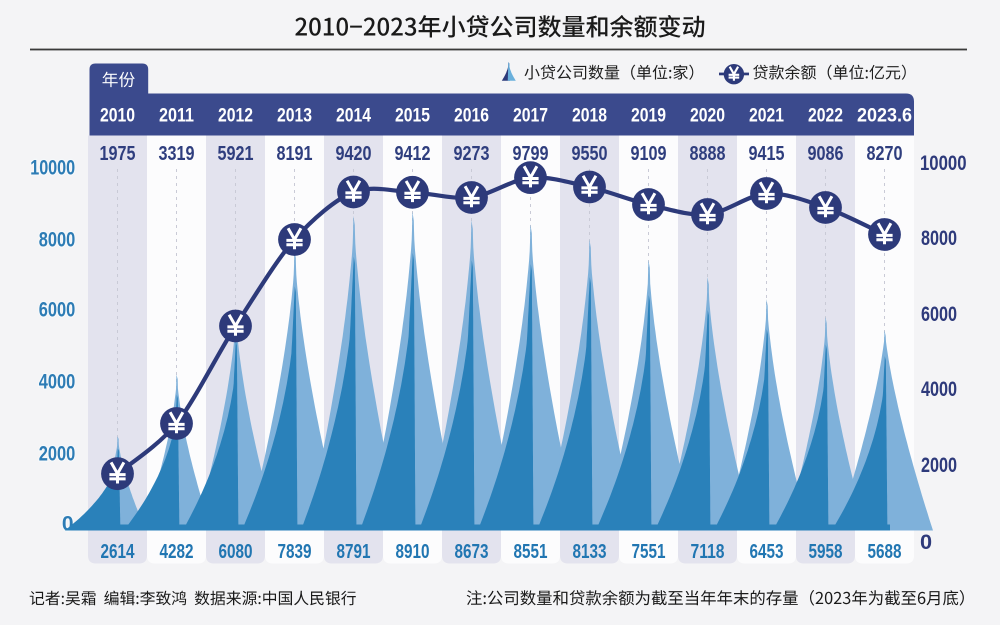 The height and width of the screenshot is (625, 1000). I want to click on svg-text: 2019, so click(648, 116).